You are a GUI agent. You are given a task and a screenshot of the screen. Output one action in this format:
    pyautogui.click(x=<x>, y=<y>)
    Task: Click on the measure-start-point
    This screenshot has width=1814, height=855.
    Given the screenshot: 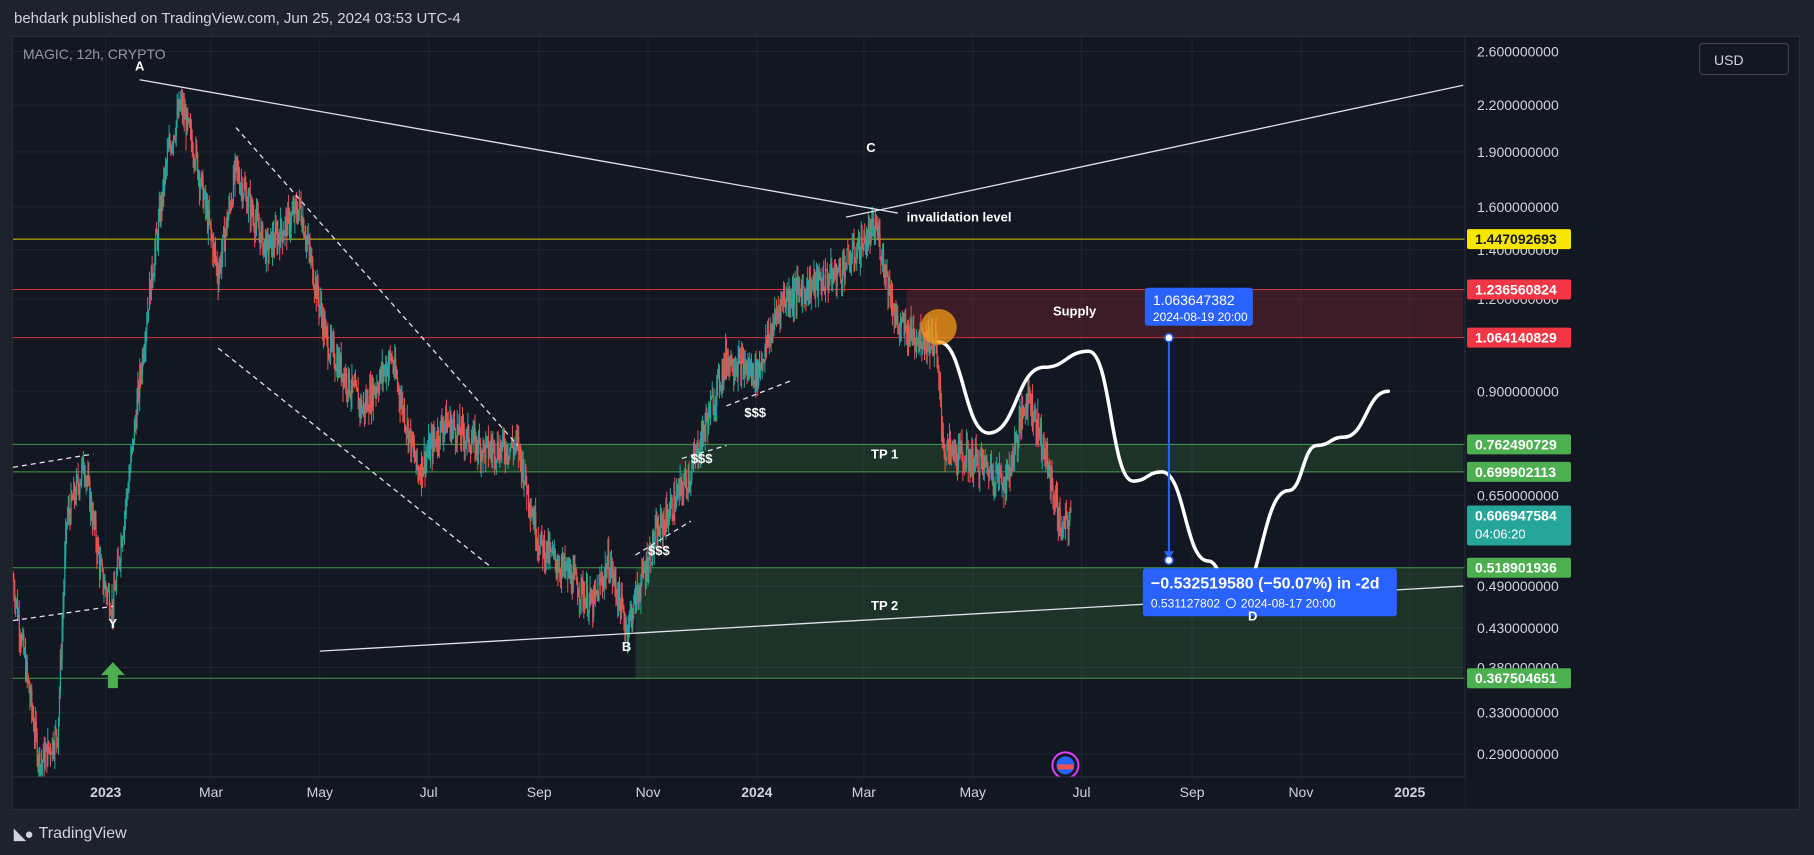 What is the action you would take?
    pyautogui.click(x=1169, y=338)
    